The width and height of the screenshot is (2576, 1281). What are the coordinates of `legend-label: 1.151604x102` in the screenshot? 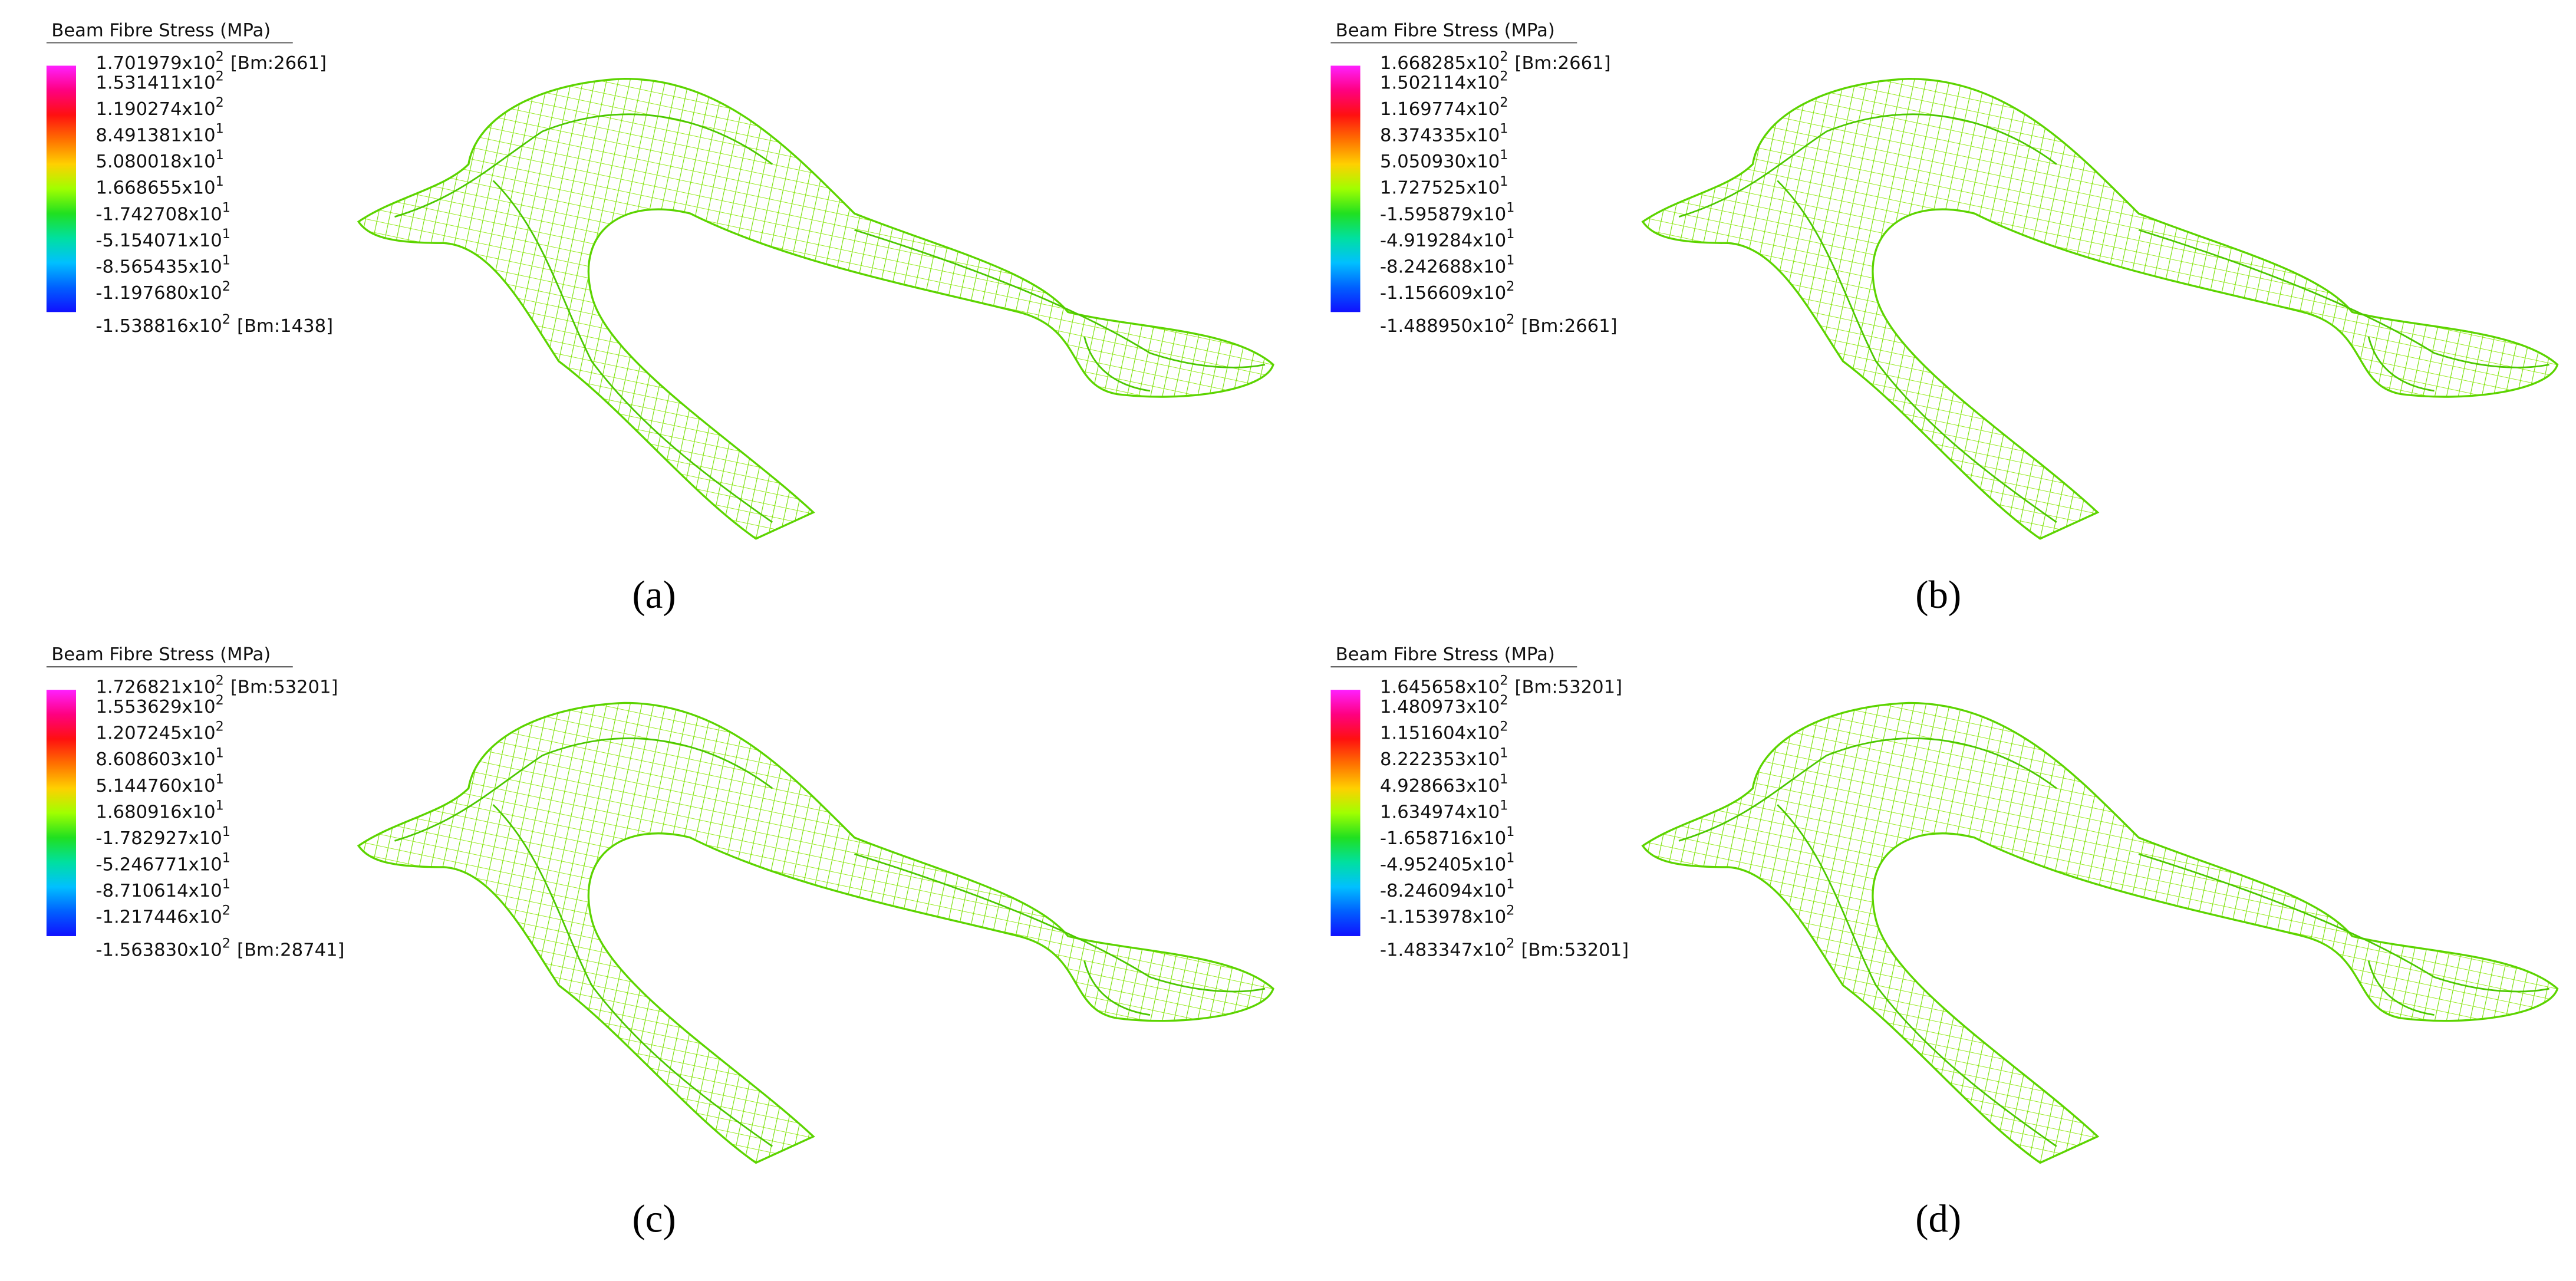 It's located at (1444, 731).